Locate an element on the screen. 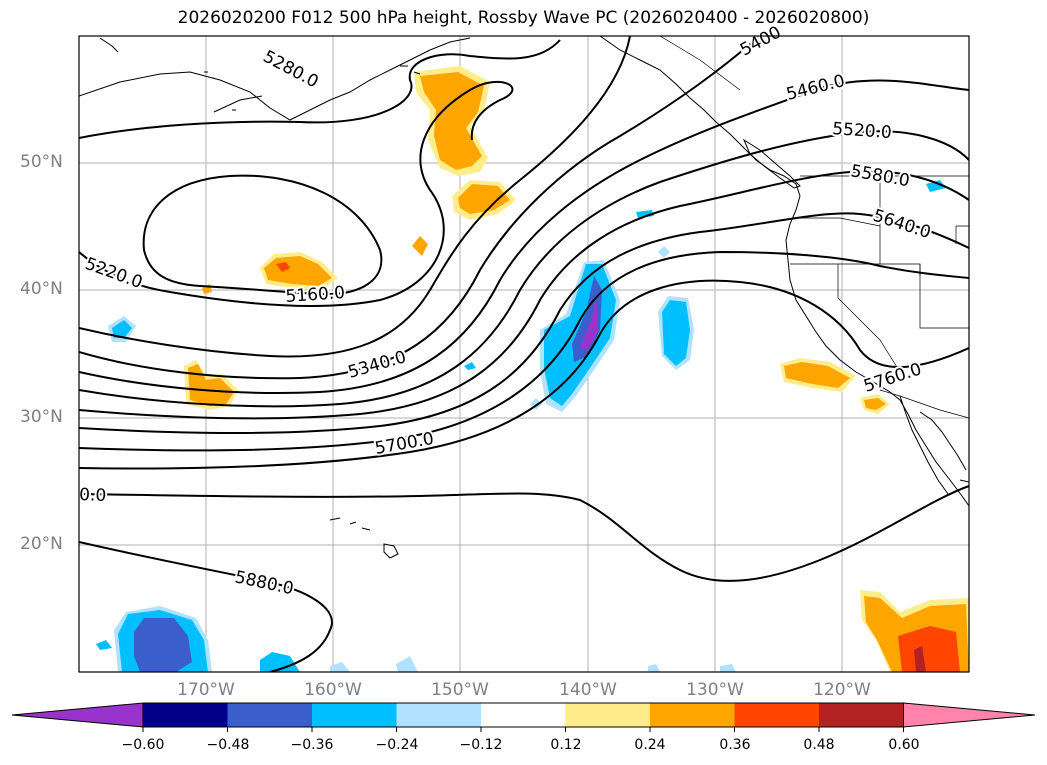 This screenshot has width=1047, height=765. shade-small-152w-s is located at coordinates (407, 664).